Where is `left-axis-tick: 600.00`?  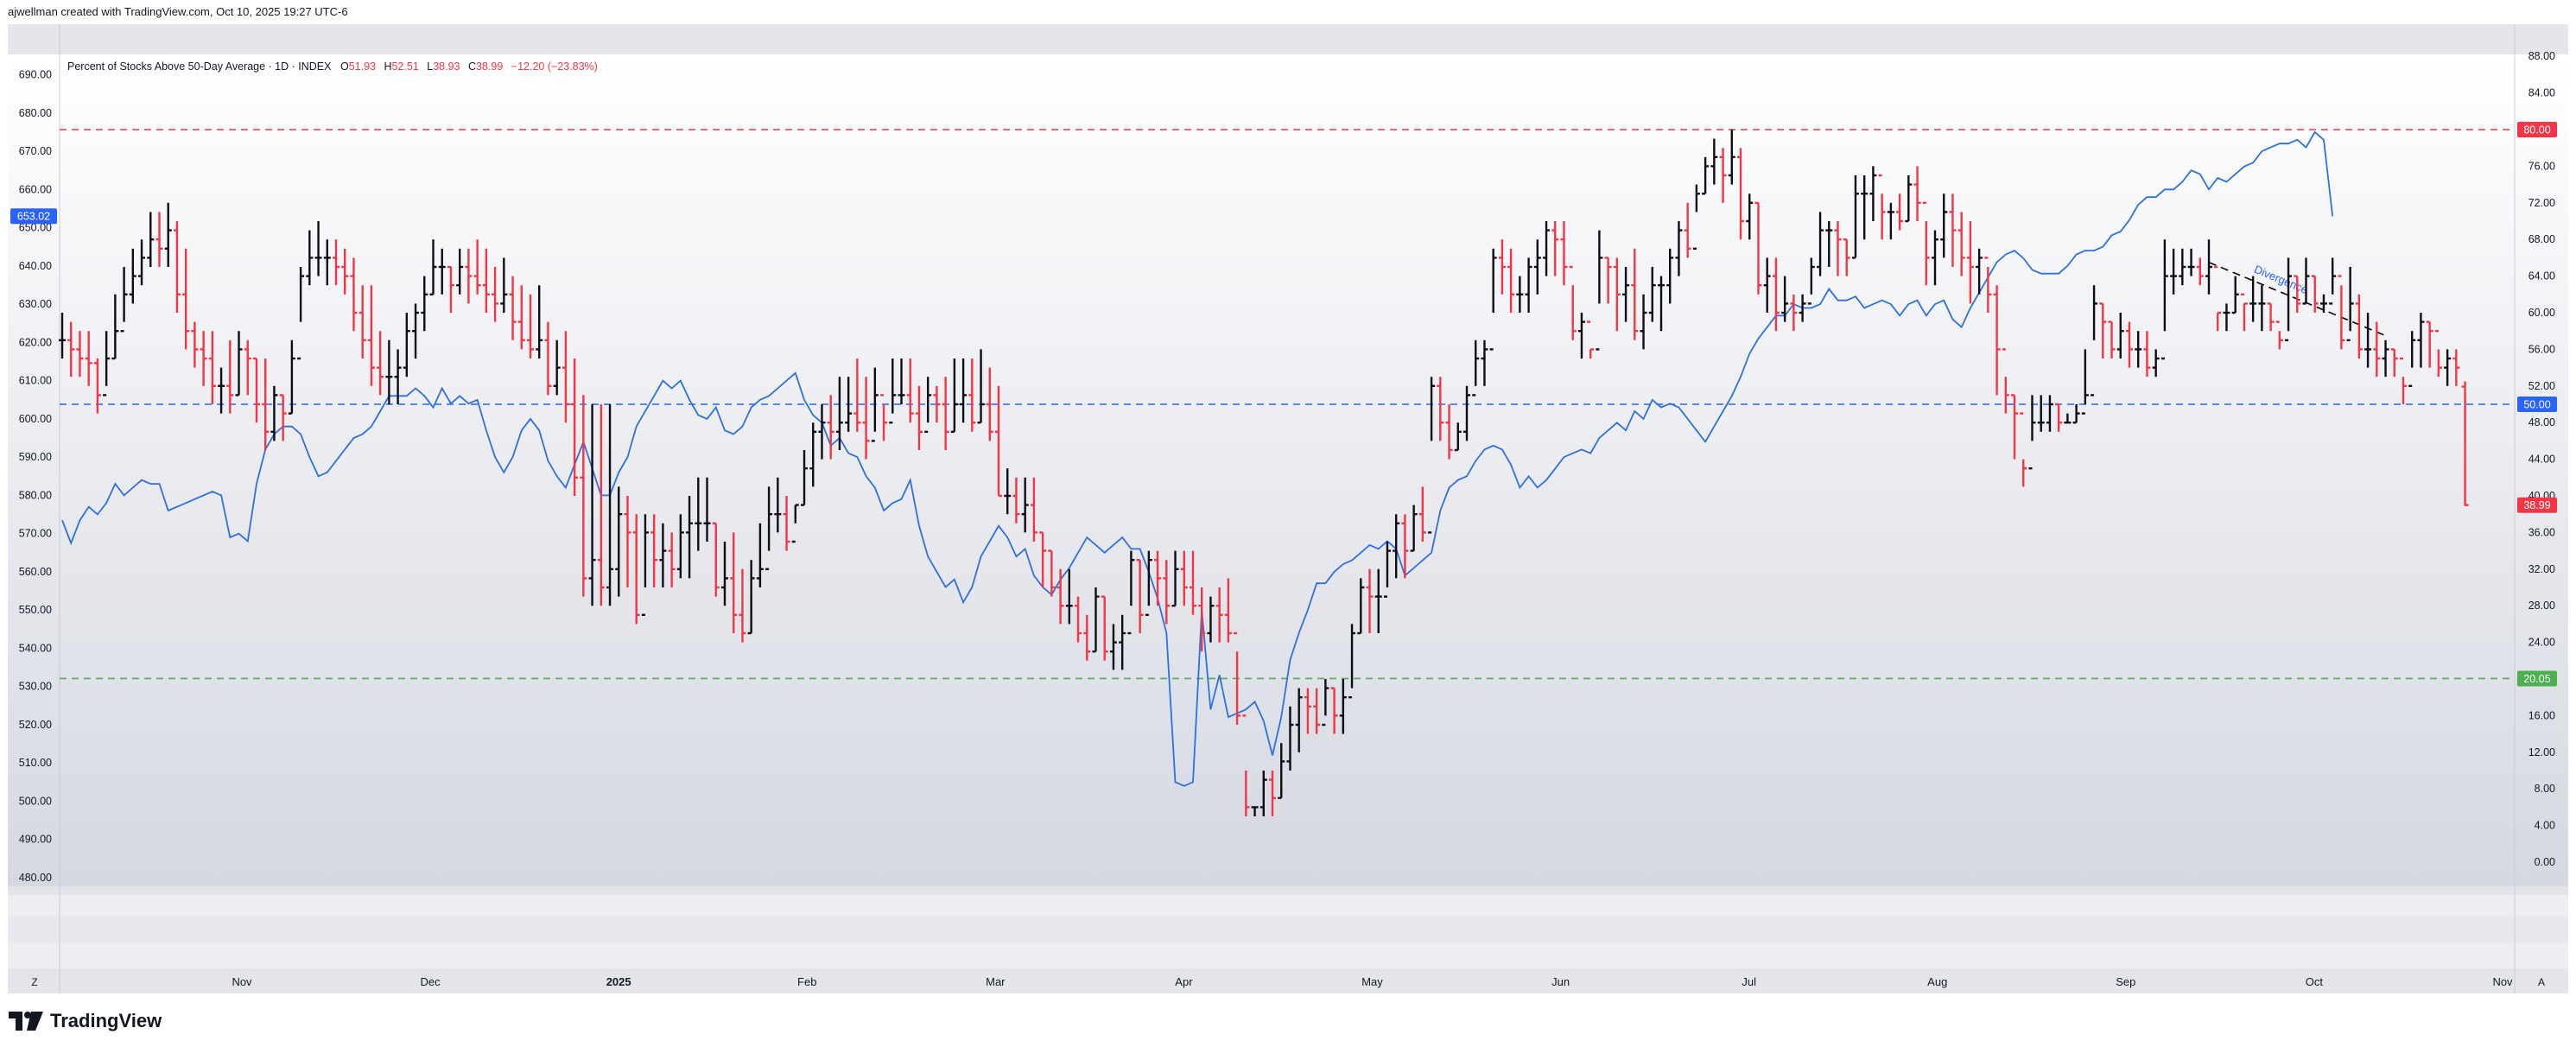
left-axis-tick: 600.00 is located at coordinates (35, 419).